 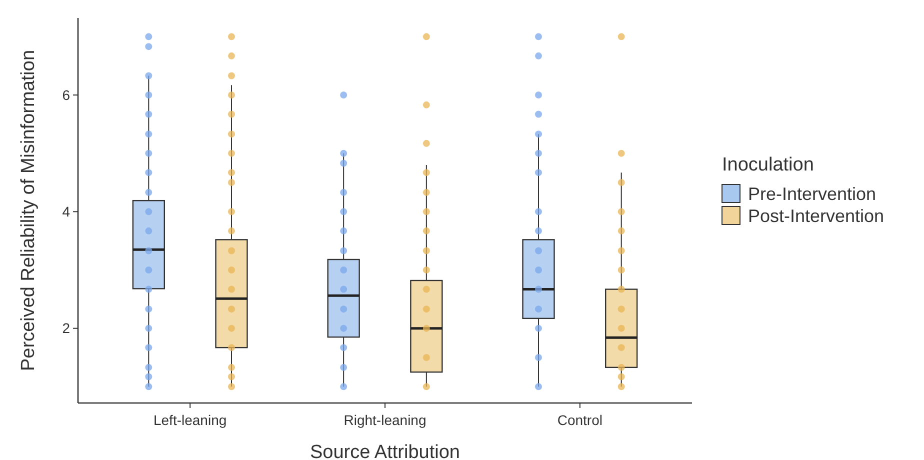 I want to click on legend-label: Post-Intervention, so click(x=816, y=216).